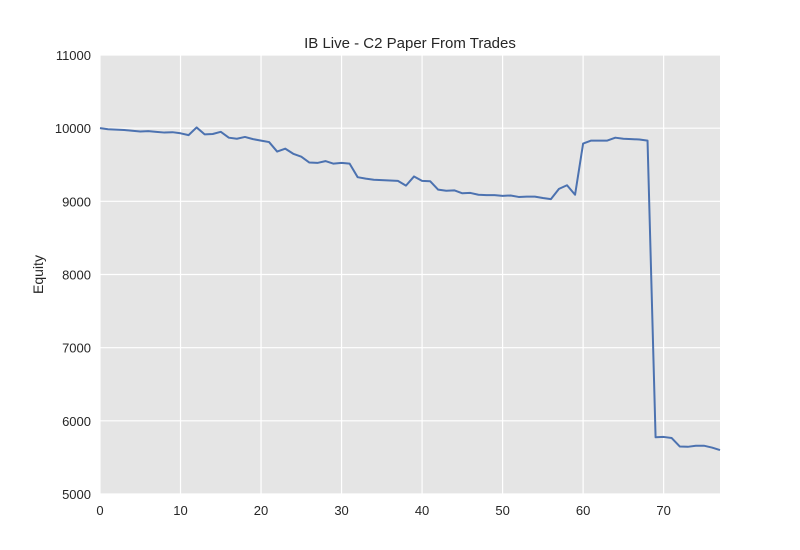 The image size is (800, 550). I want to click on x-tick-label: 30, so click(341, 510).